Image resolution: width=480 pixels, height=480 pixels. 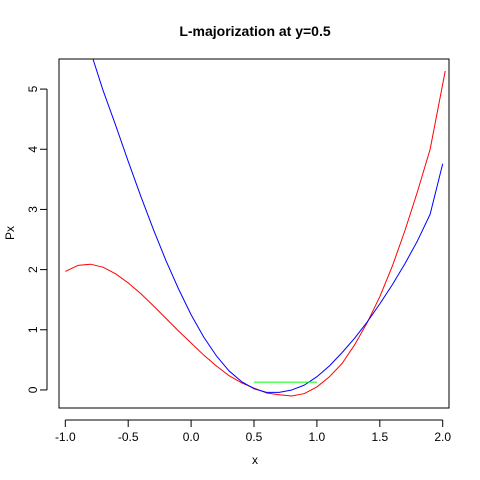 What do you see at coordinates (33, 329) in the screenshot?
I see `y-tick-label: 1` at bounding box center [33, 329].